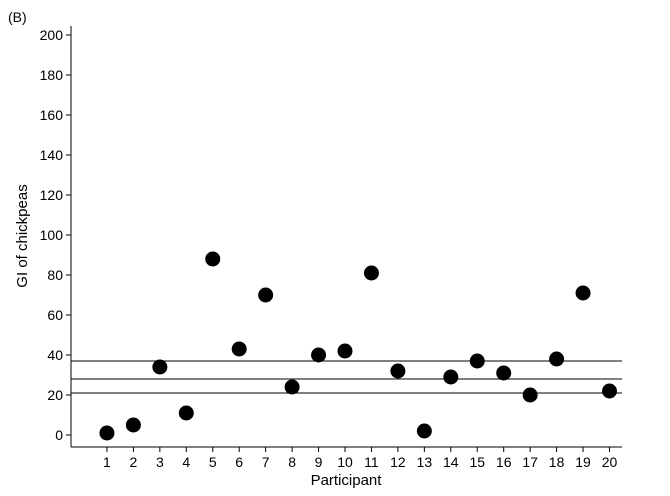 Image resolution: width=670 pixels, height=496 pixels. I want to click on y-tick-label: 20, so click(55, 395).